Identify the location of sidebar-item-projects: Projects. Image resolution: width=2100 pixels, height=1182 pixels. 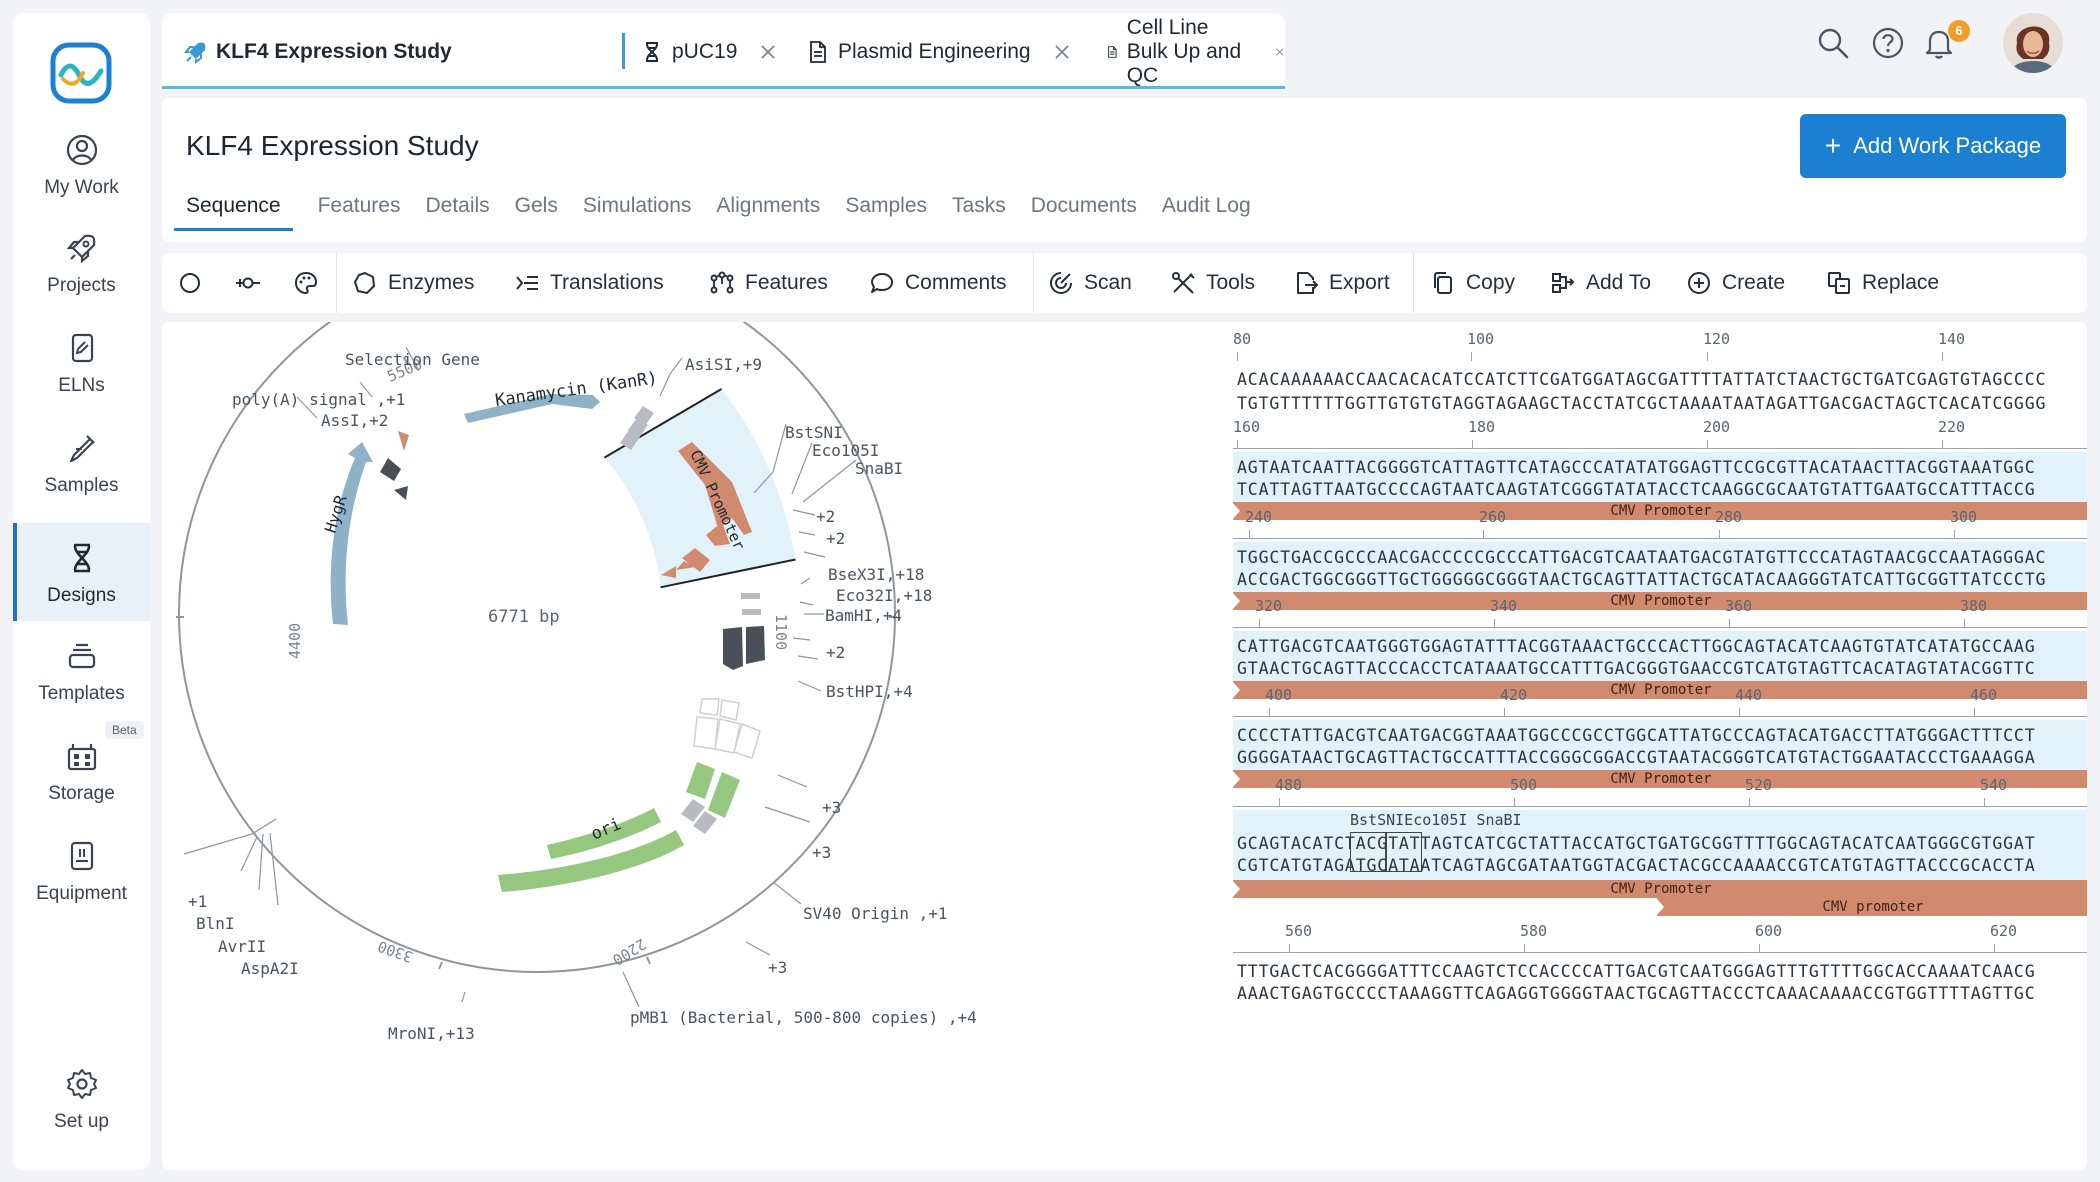
(81, 262).